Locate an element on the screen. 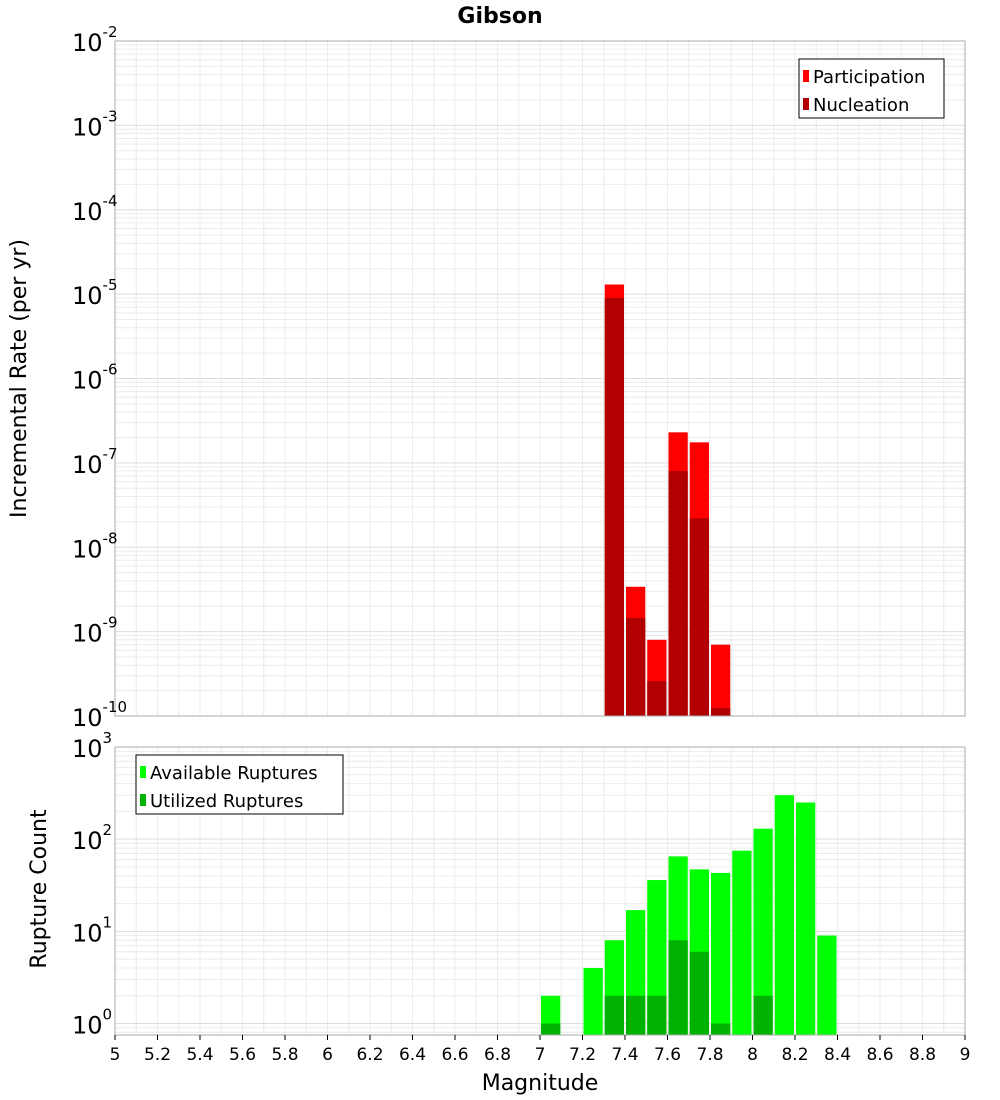  y-tick-exponent: 3 is located at coordinates (108, 738).